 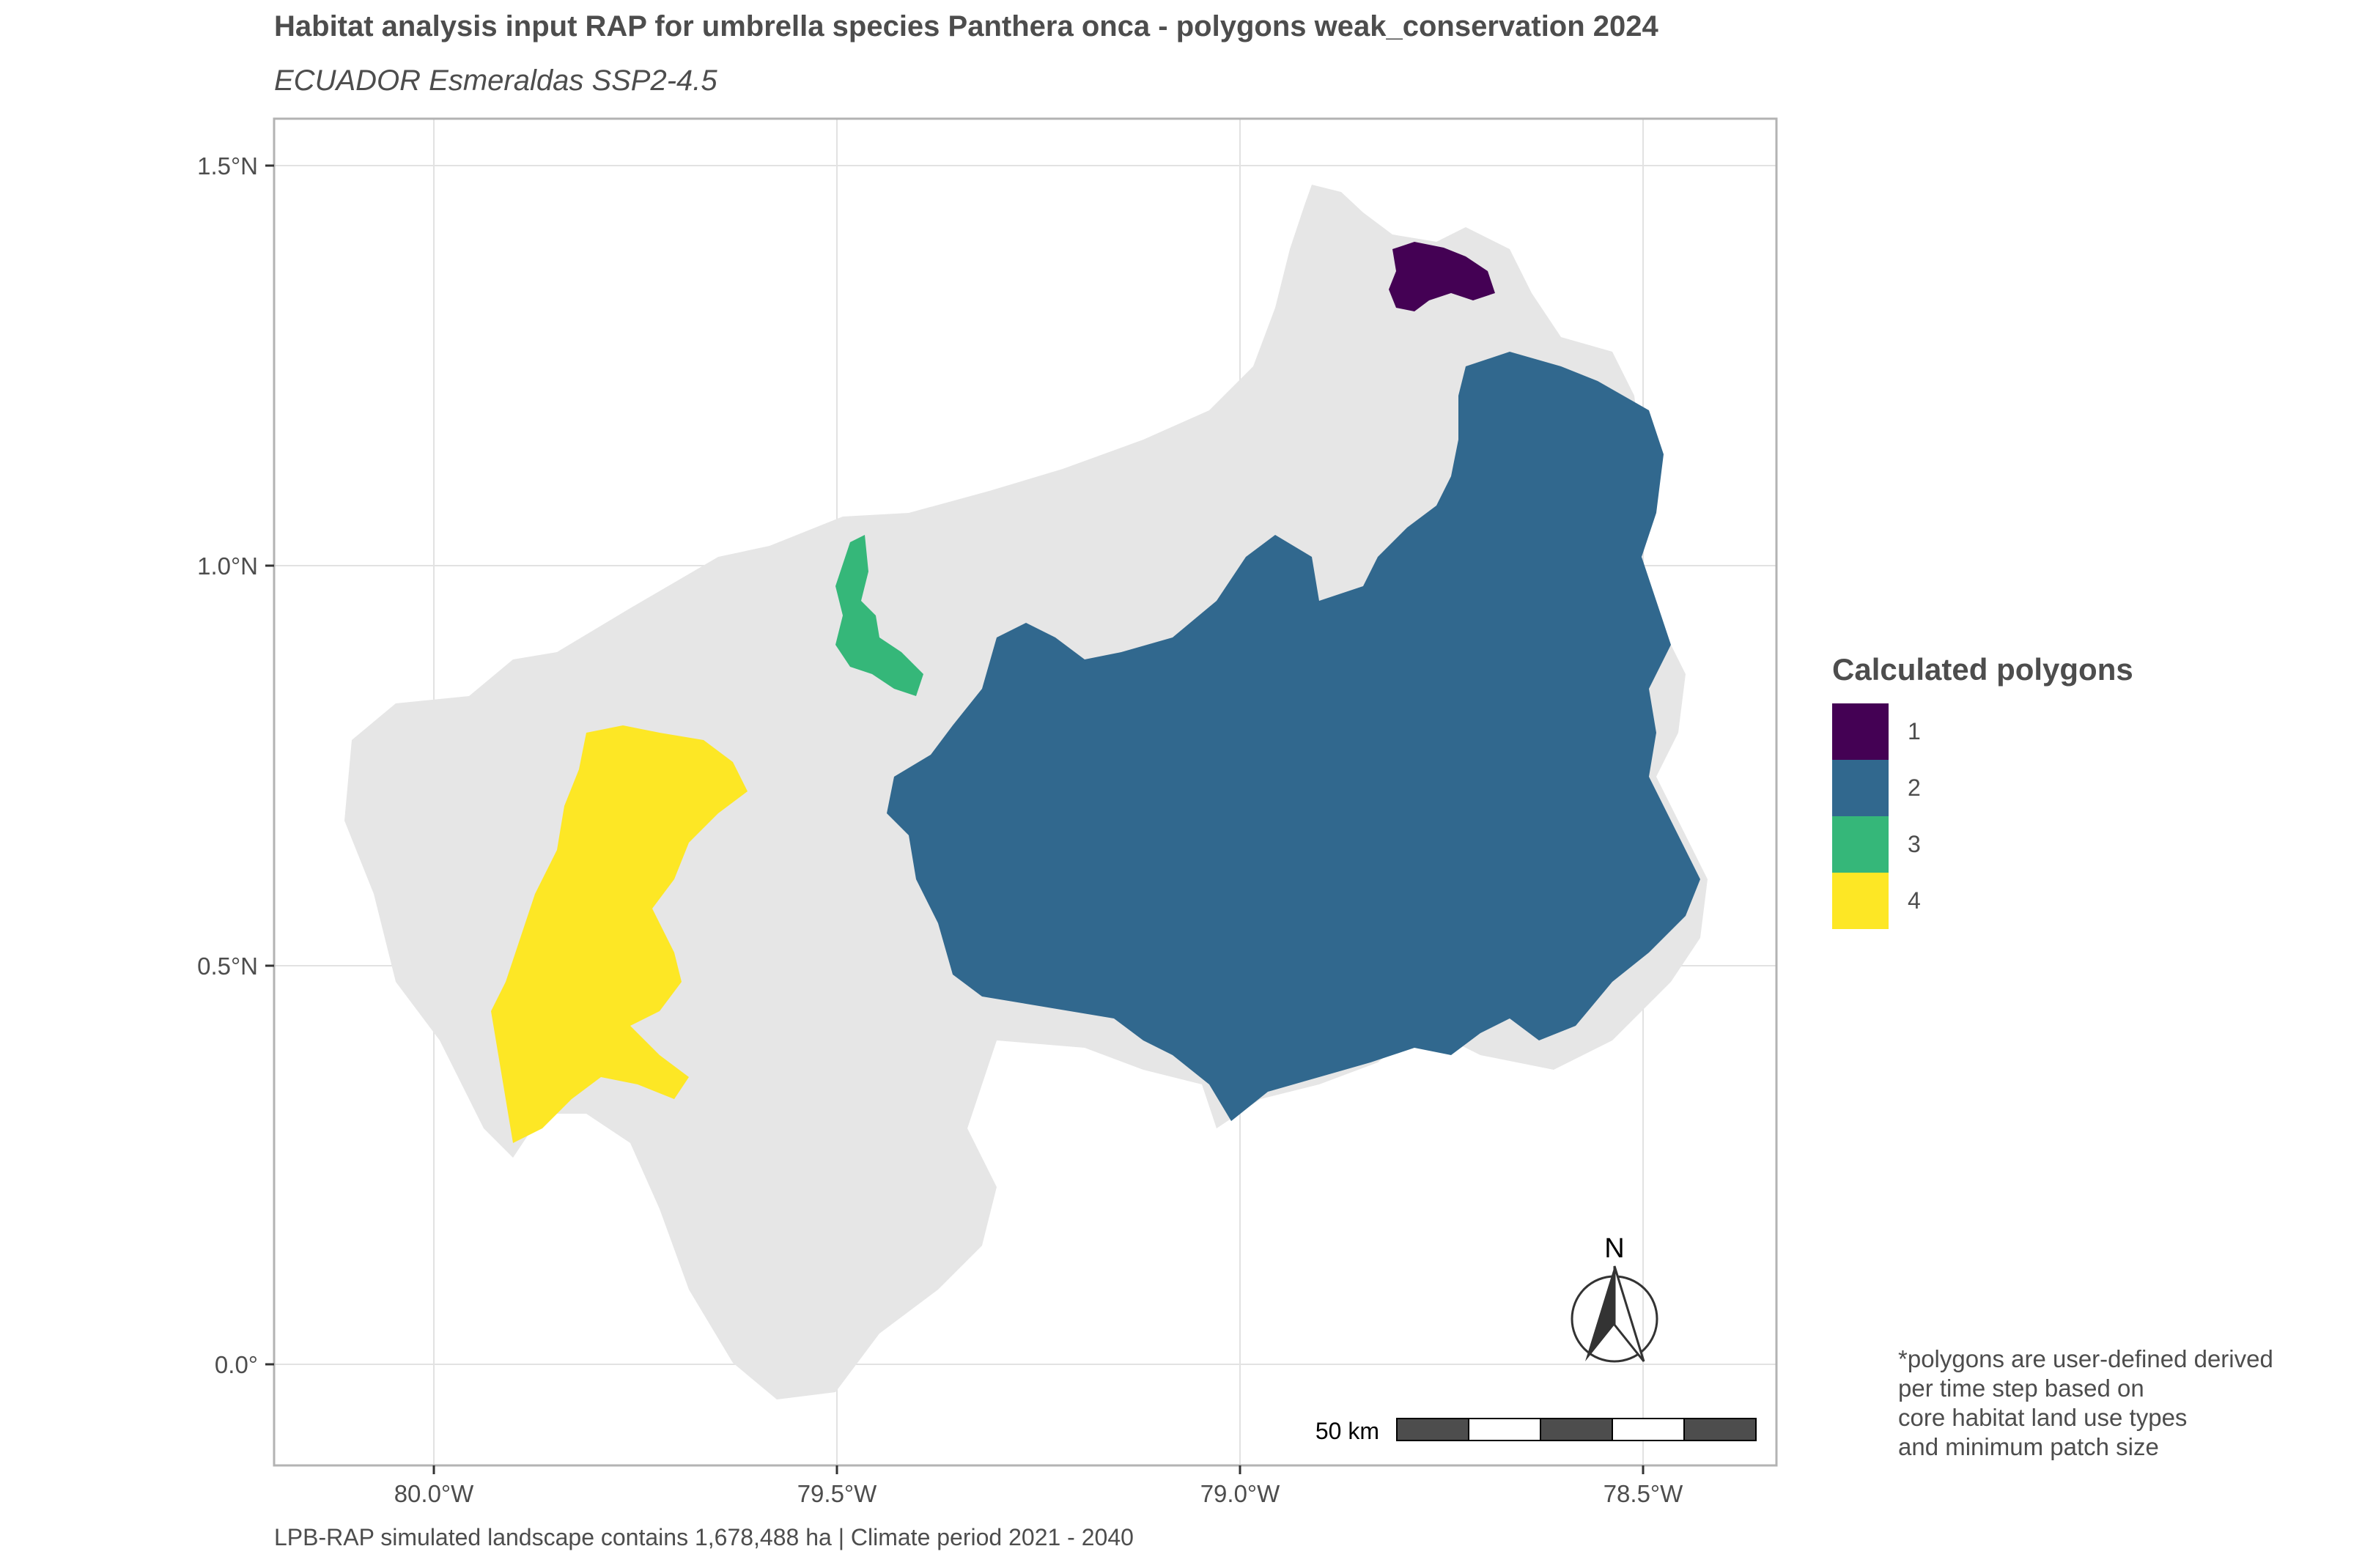 What do you see at coordinates (227, 967) in the screenshot?
I see `y-tick-label: 0.5°N` at bounding box center [227, 967].